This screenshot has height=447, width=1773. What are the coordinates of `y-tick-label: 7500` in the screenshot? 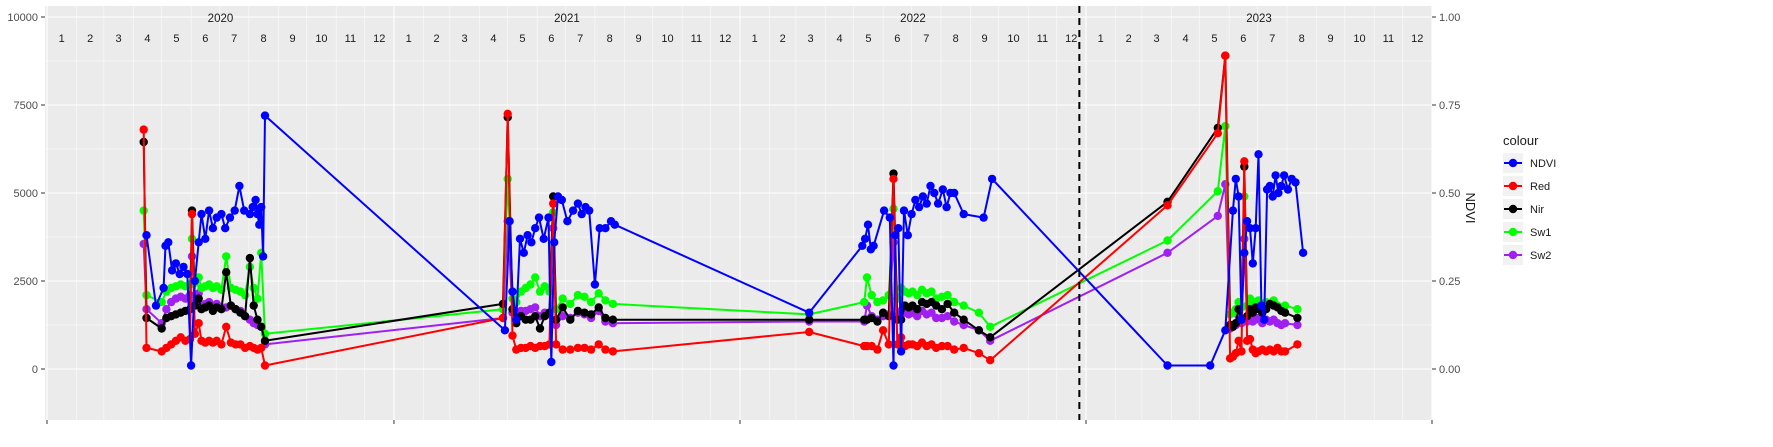 It's located at (26, 106).